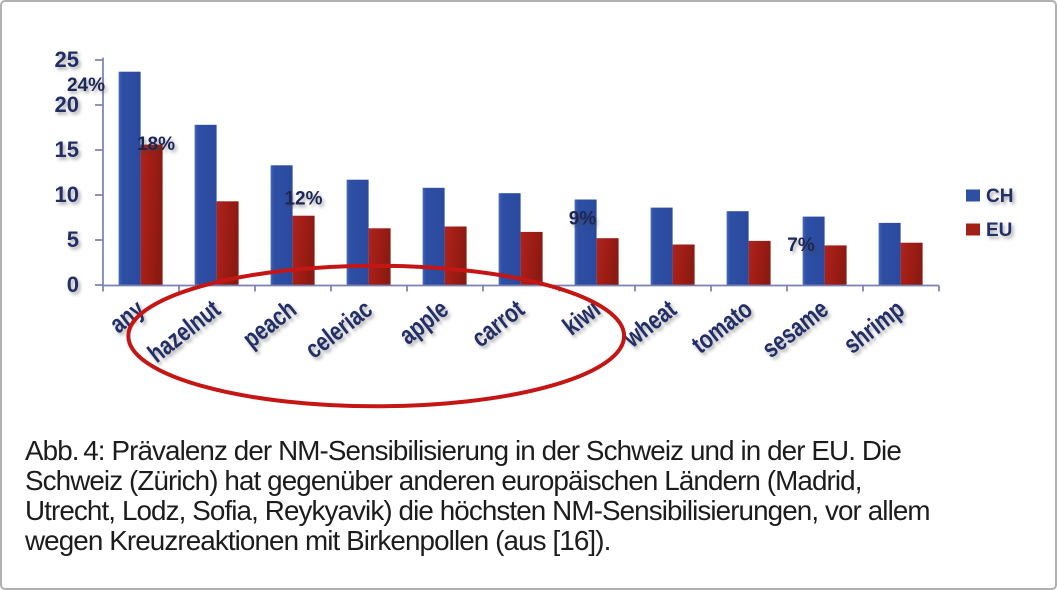  What do you see at coordinates (73, 239) in the screenshot?
I see `svg-text: 5` at bounding box center [73, 239].